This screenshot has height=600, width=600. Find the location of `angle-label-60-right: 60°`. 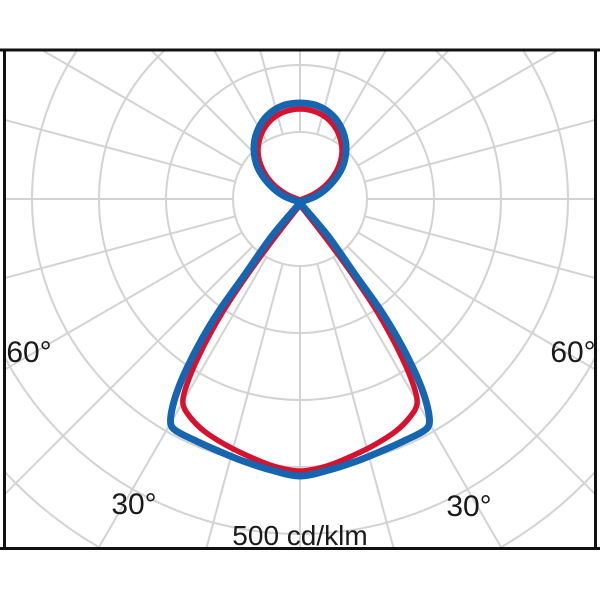

angle-label-60-right: 60° is located at coordinates (573, 352).